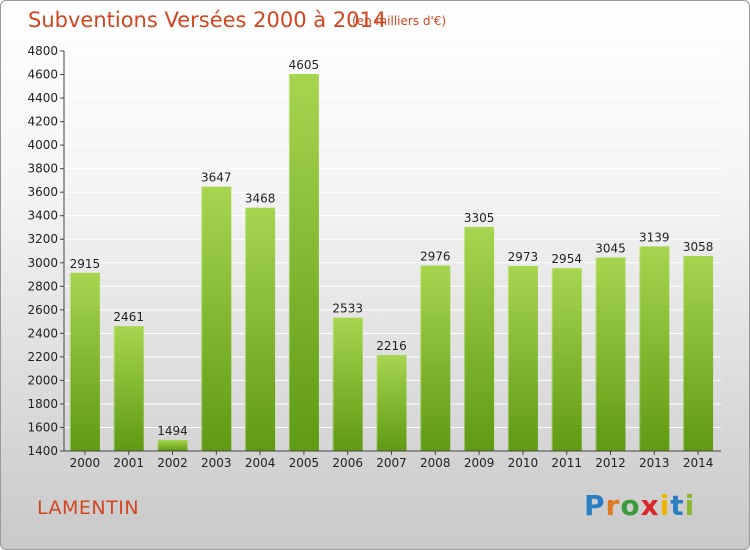 Image resolution: width=750 pixels, height=550 pixels. I want to click on data-label: 2954, so click(566, 259).